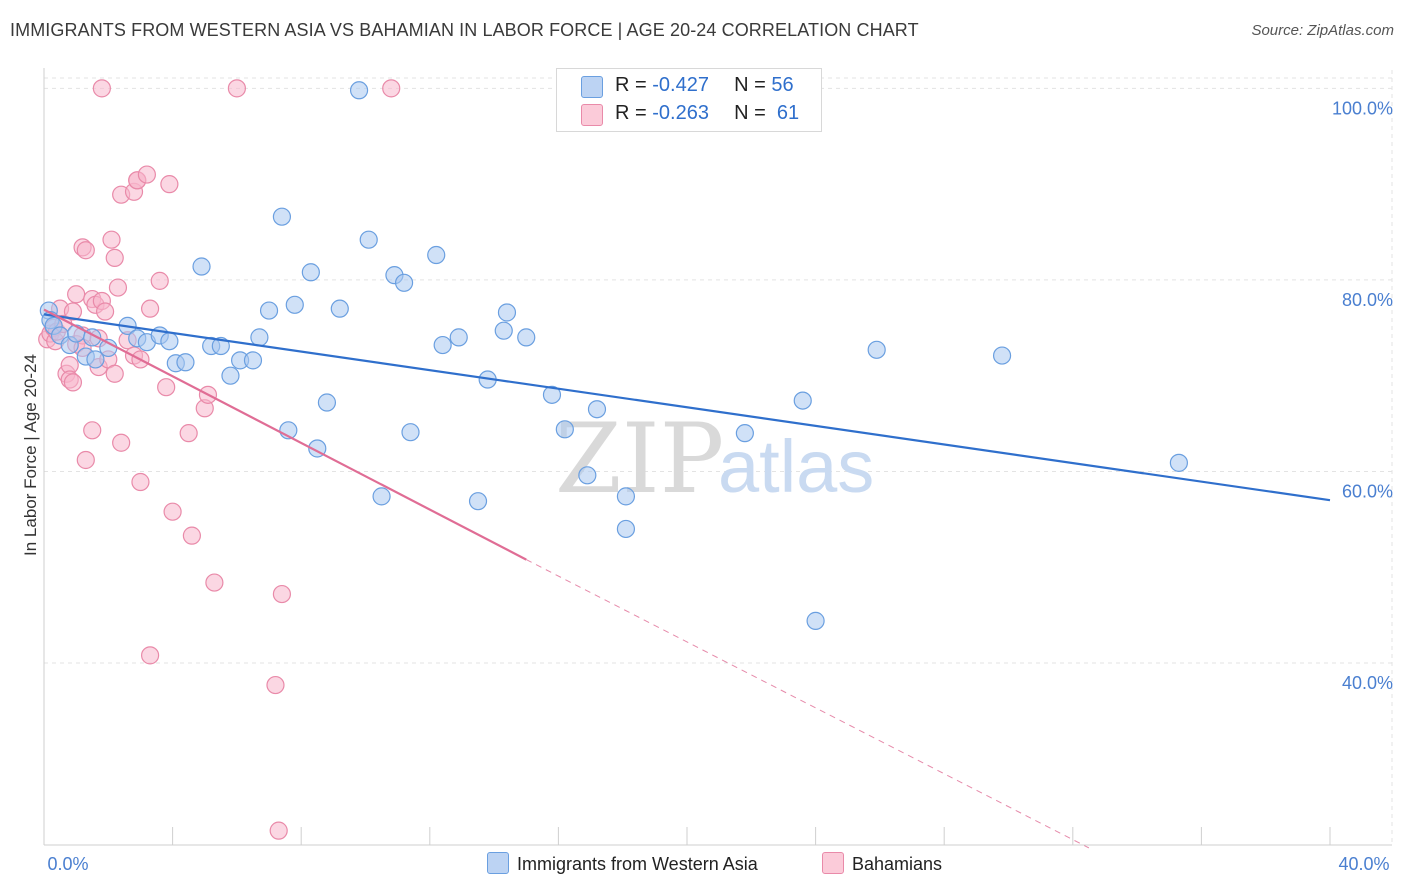 The height and width of the screenshot is (892, 1406). What do you see at coordinates (637, 864) in the screenshot?
I see `legend-label: Immigrants from Western Asia` at bounding box center [637, 864].